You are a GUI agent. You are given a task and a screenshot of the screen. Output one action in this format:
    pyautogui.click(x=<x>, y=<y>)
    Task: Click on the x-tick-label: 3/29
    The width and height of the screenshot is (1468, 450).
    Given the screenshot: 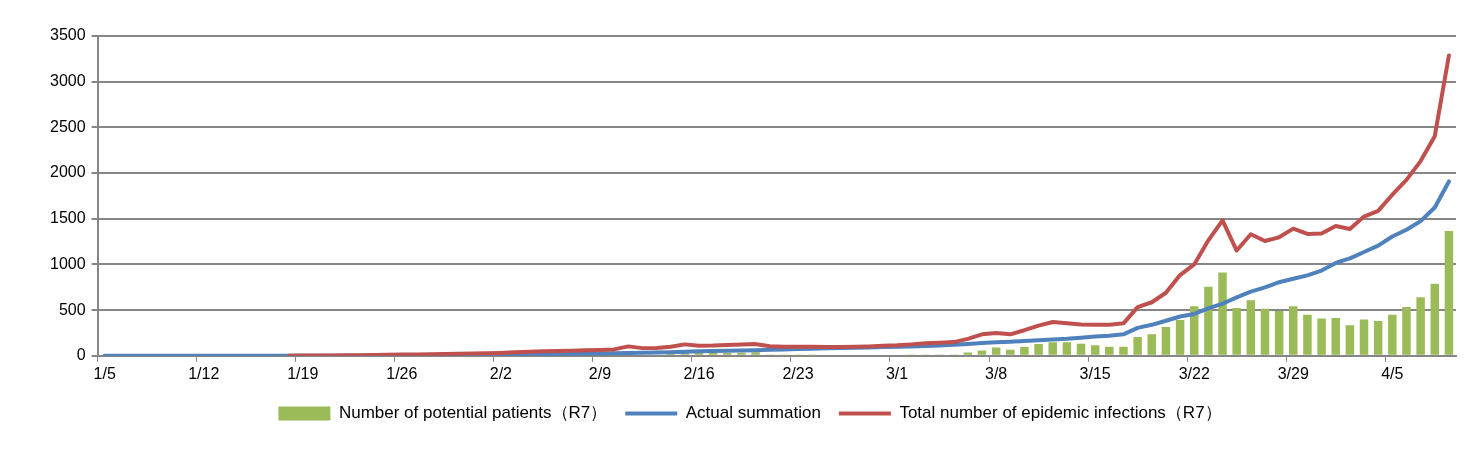 What is the action you would take?
    pyautogui.click(x=1293, y=373)
    